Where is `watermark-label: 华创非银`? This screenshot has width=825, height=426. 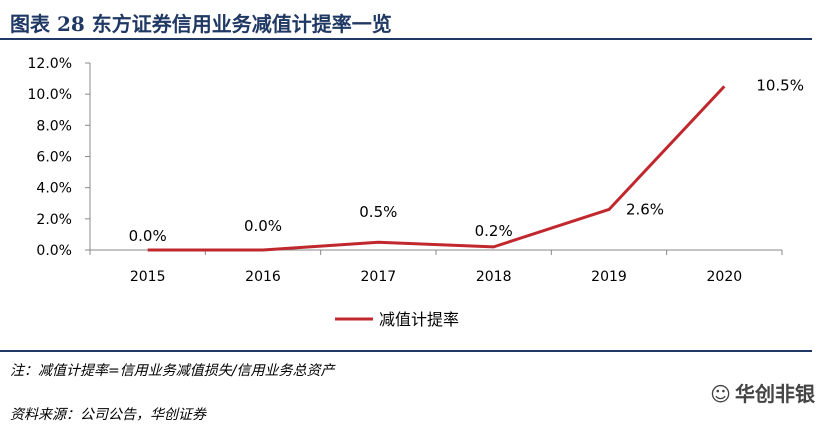
watermark-label: 华创非银 is located at coordinates (775, 394).